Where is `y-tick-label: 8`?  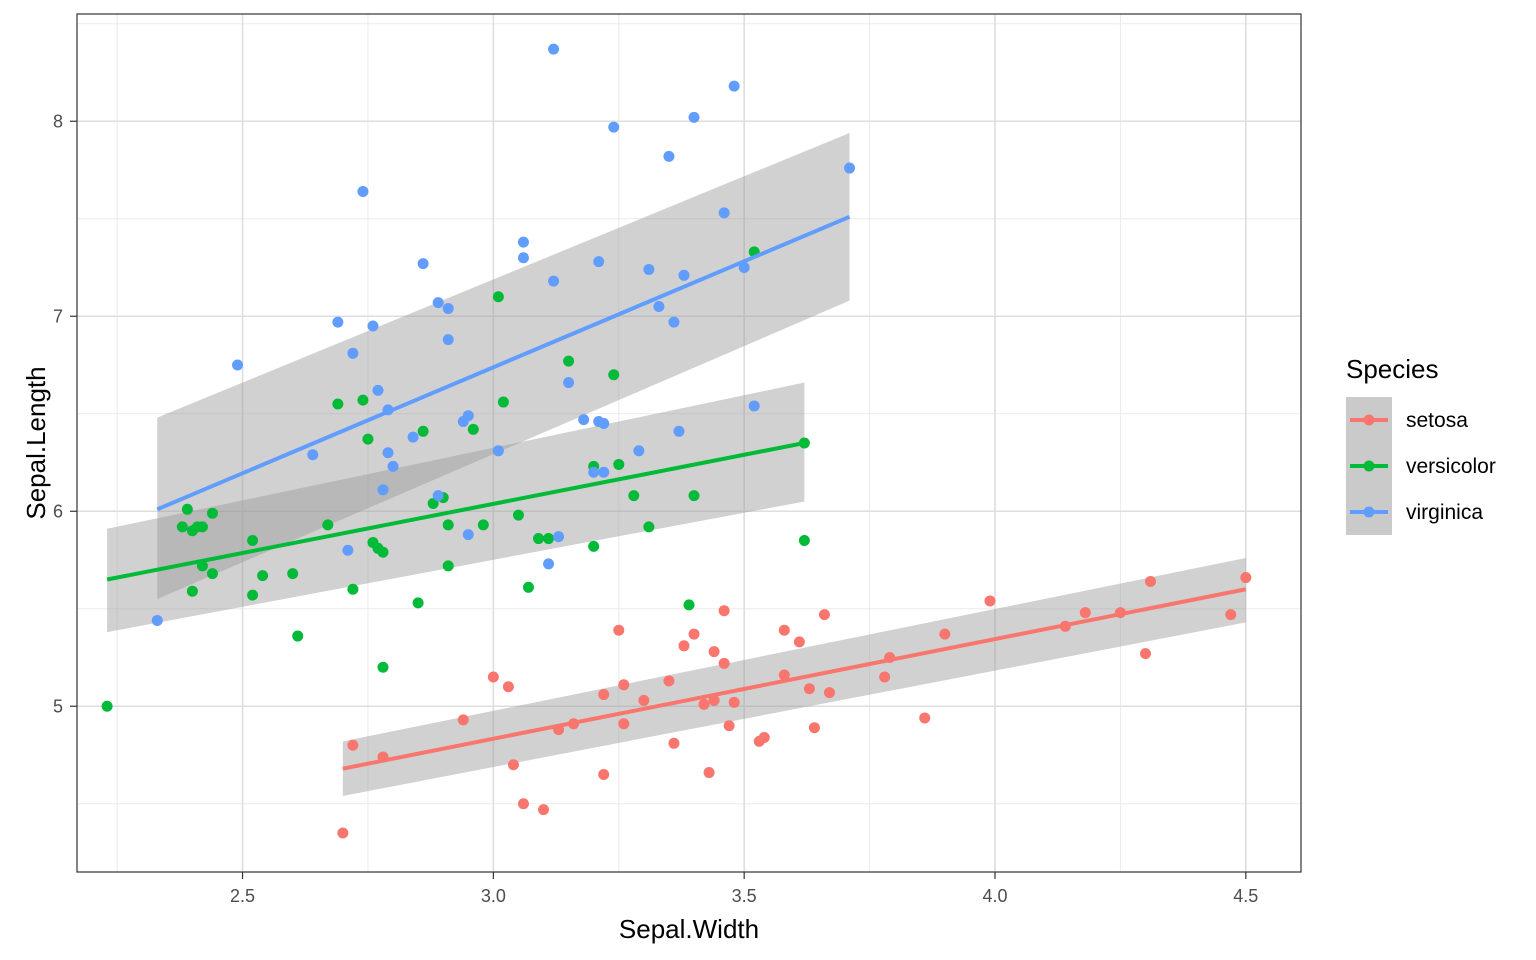
y-tick-label: 8 is located at coordinates (58, 121).